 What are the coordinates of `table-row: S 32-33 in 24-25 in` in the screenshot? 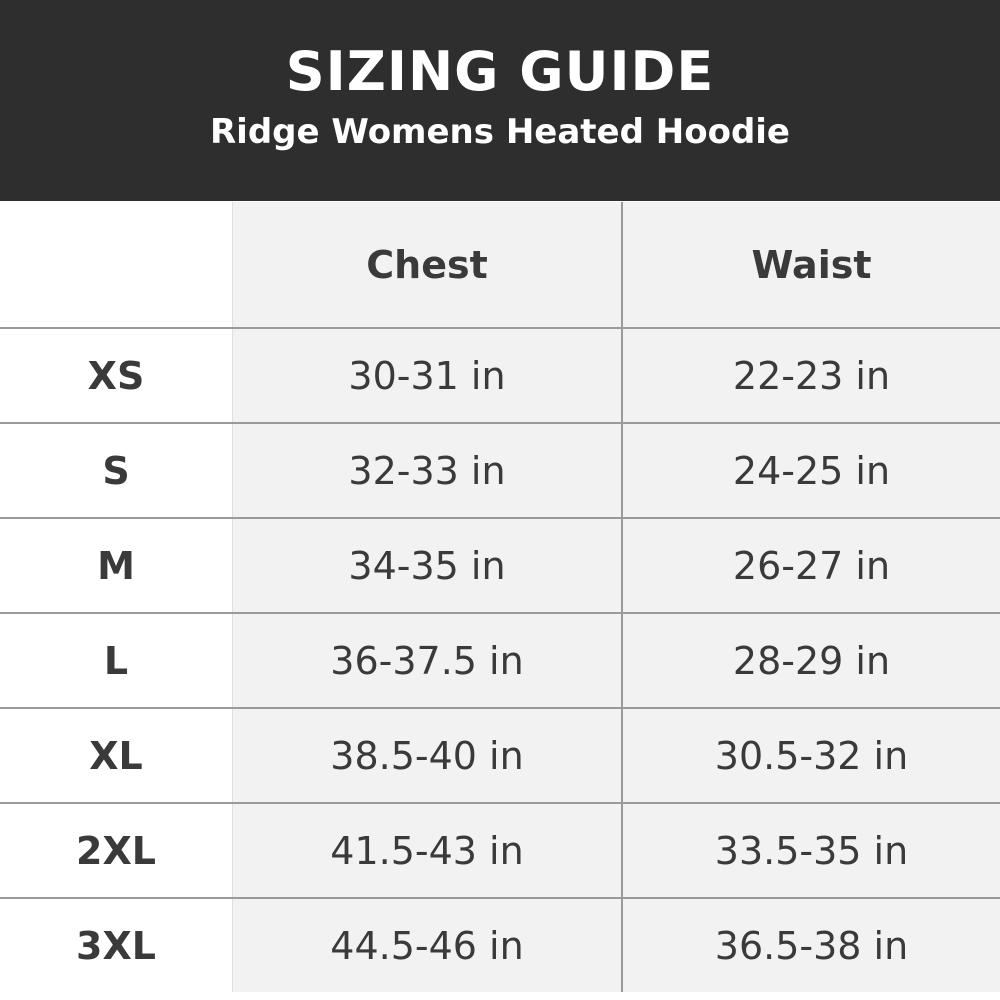 It's located at (500, 471).